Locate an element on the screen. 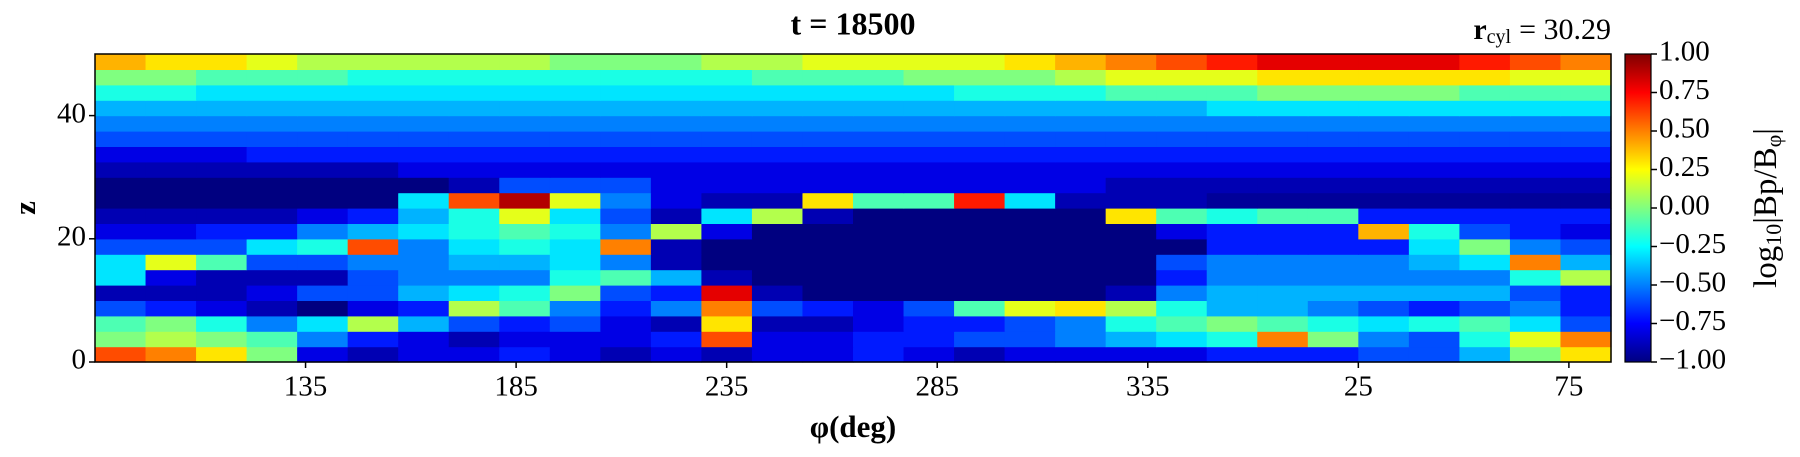  colorbar-tick-label: −1.00 is located at coordinates (1692, 360).